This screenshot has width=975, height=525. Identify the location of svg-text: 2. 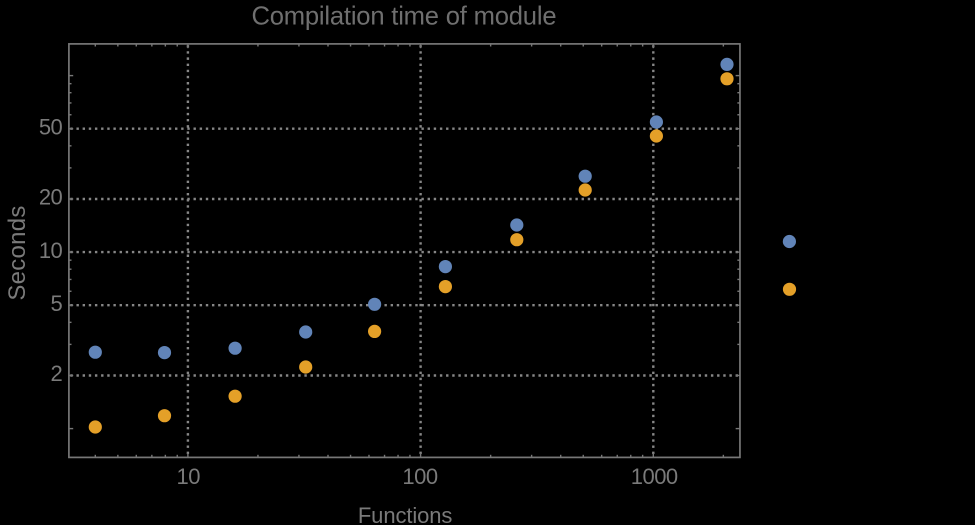
(57, 373).